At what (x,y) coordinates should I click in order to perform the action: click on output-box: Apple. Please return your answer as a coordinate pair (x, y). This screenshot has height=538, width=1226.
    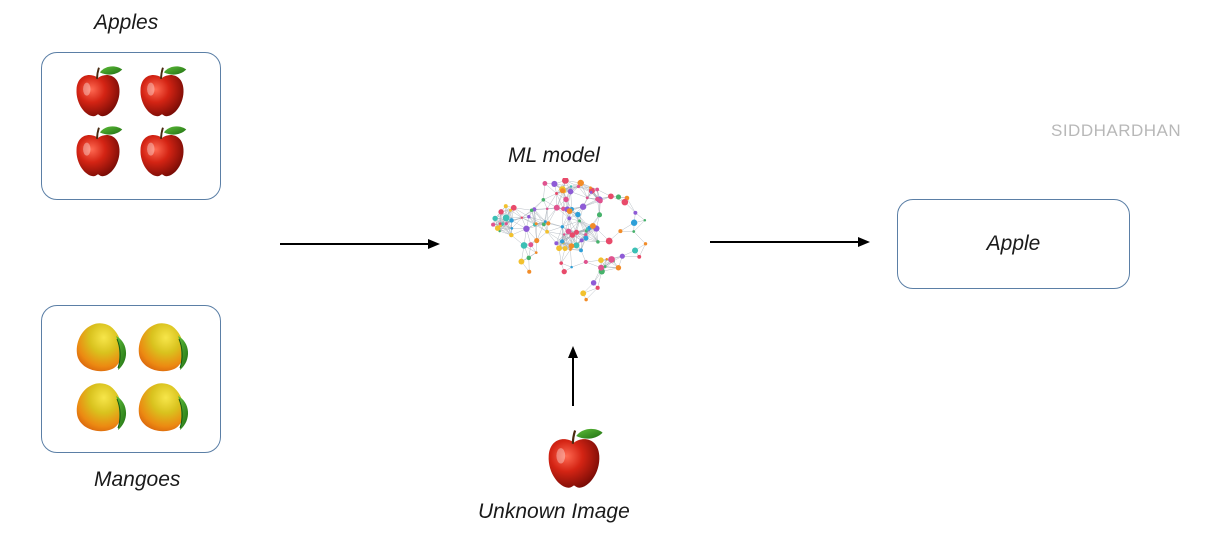
    Looking at the image, I should click on (1013, 244).